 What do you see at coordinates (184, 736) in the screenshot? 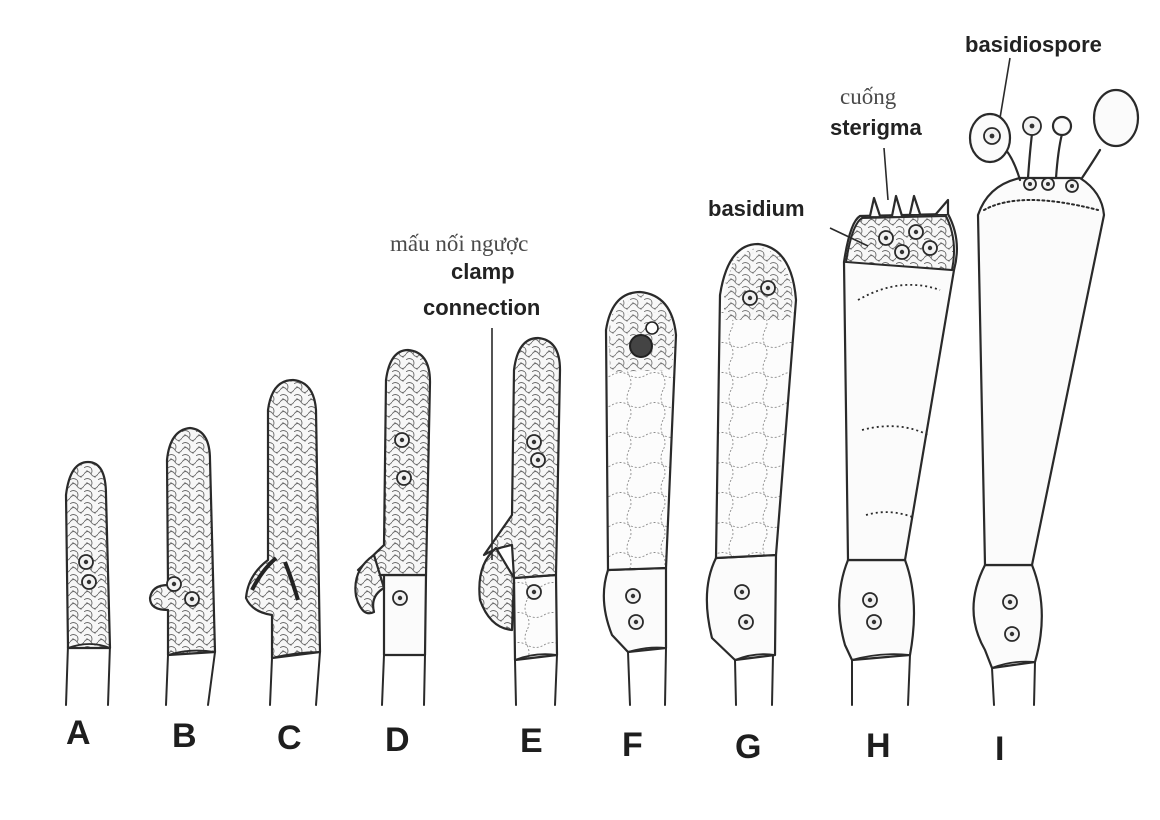
I see `stage-label-b: B` at bounding box center [184, 736].